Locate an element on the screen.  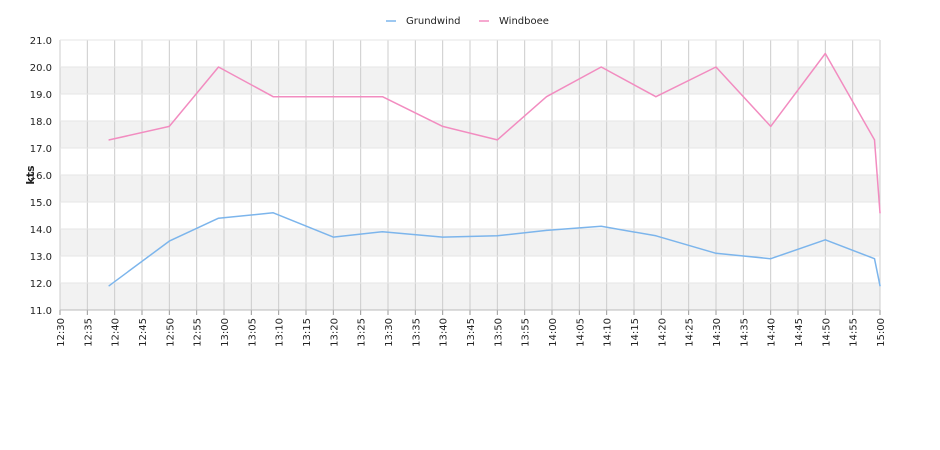
x-tick-label: 12:40 is located at coordinates (116, 332).